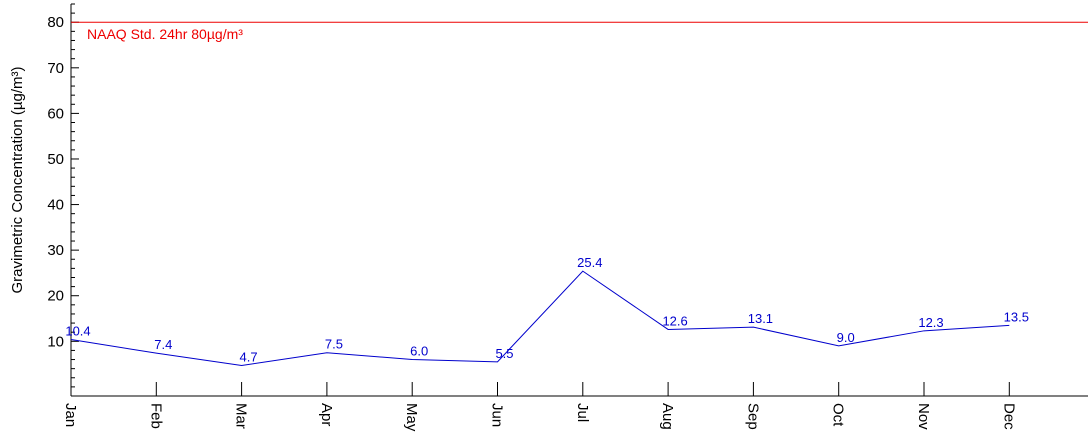 The height and width of the screenshot is (440, 1088). I want to click on y-tick-label: 10, so click(55, 341).